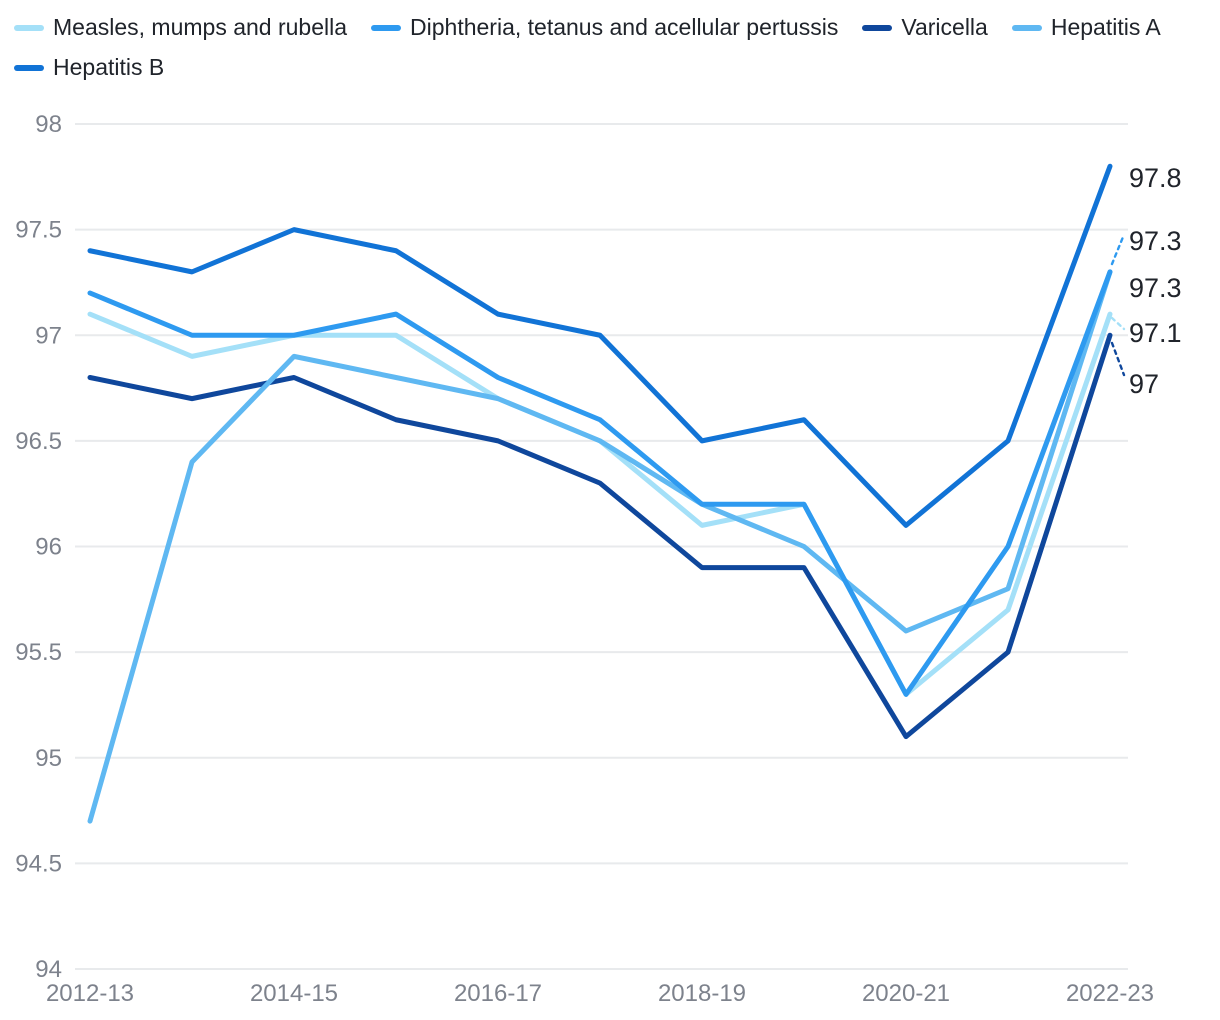 The image size is (1220, 1020). Describe the element at coordinates (48, 335) in the screenshot. I see `y-axis-tick-label: 97` at that location.